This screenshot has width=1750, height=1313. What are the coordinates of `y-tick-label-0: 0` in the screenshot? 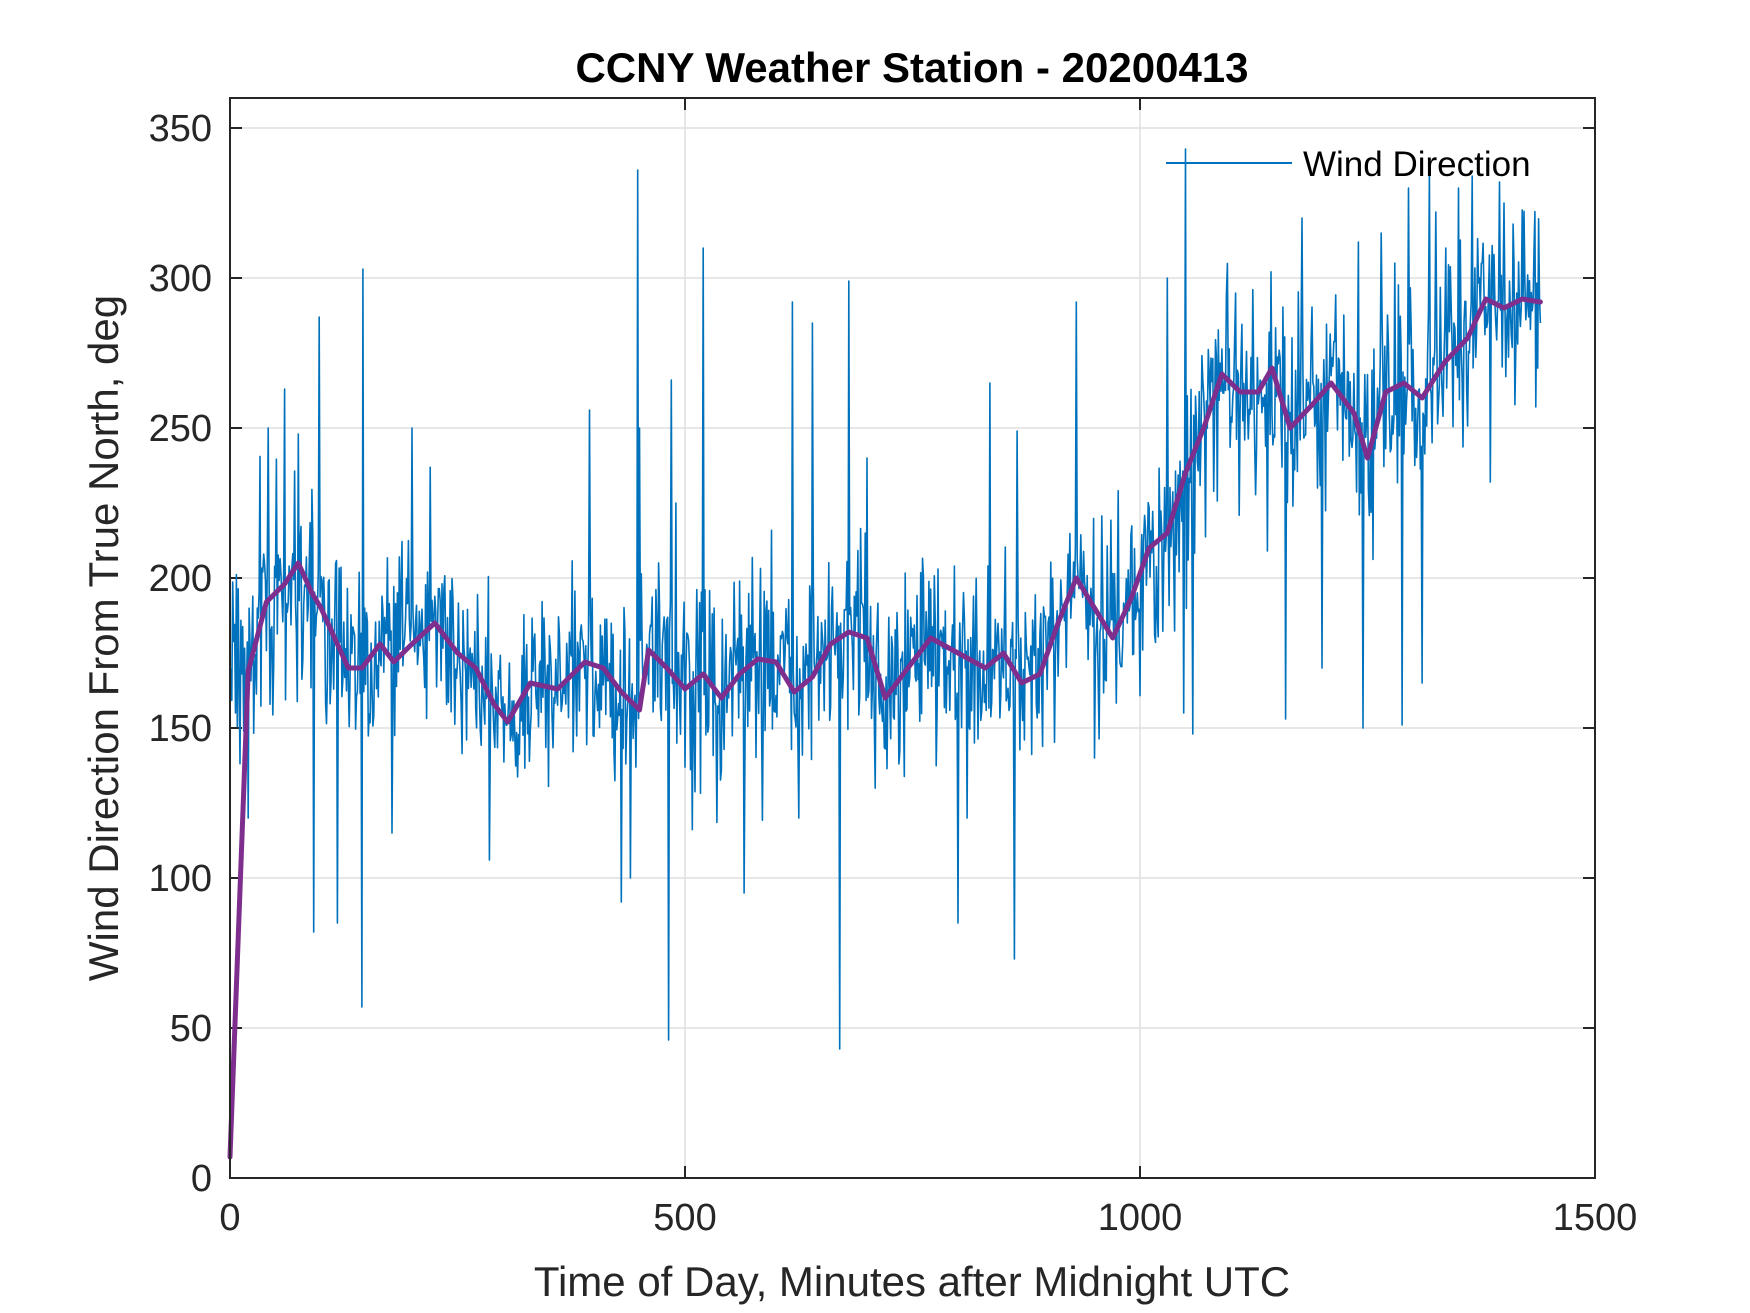 It's located at (201, 1179).